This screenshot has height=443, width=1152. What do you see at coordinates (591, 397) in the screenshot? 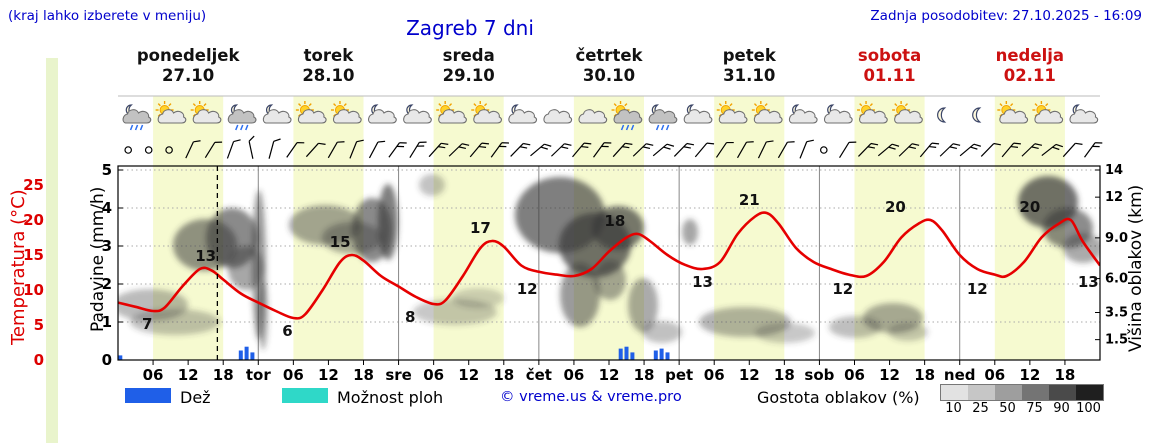
I see `copyright-link: © vreme.us & vreme.pro` at bounding box center [591, 397].